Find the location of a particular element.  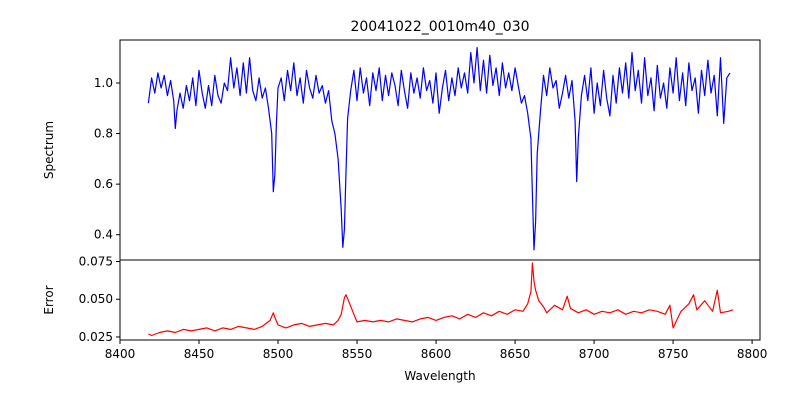

spectrum-y-ticks: 0.4 0.6 0.8 1.0 is located at coordinates (107, 159).